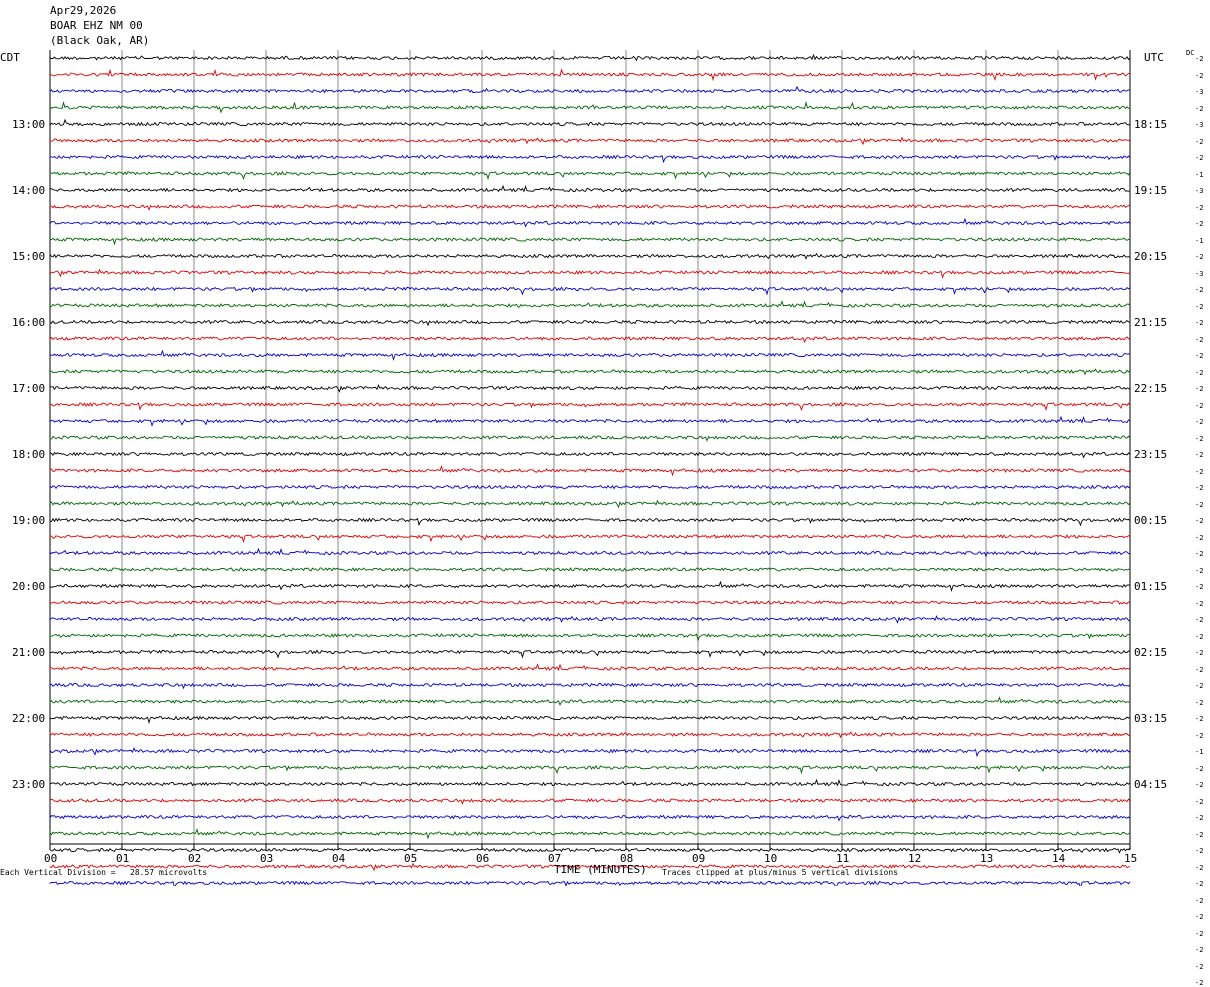 The height and width of the screenshot is (987, 1210). Describe the element at coordinates (29, 652) in the screenshot. I see `cdt-hour-label: 21:00` at that location.